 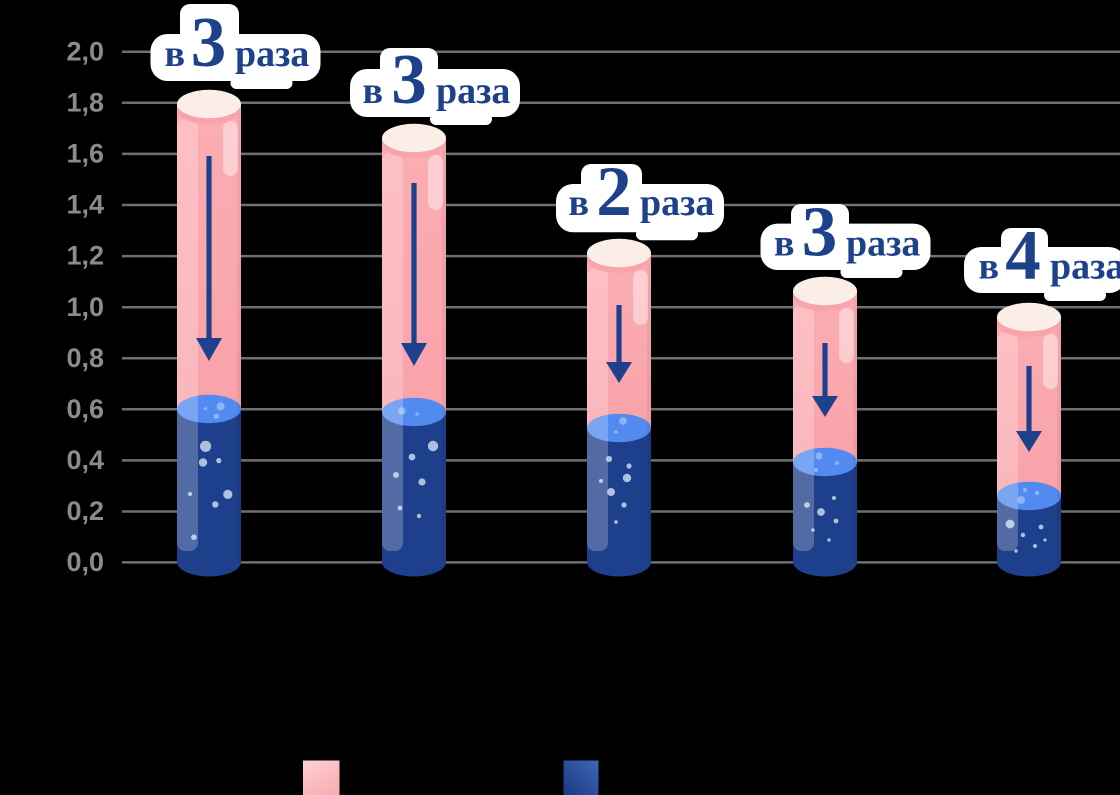 I want to click on svg-text: 1,2, so click(x=85, y=256).